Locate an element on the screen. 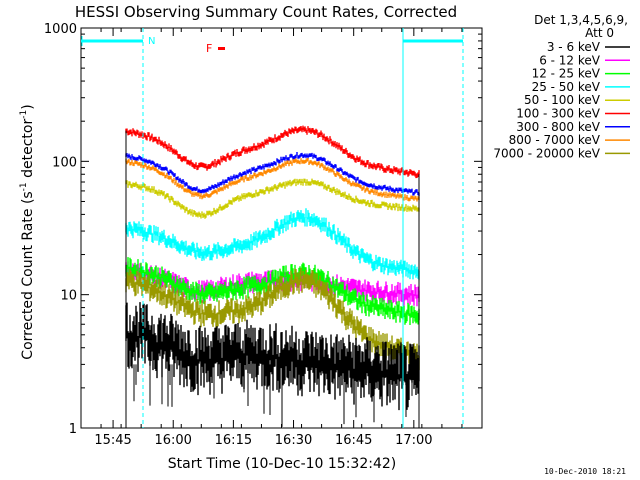 This screenshot has width=640, height=480. y-axis-label-base: Corrected Count Rate (s is located at coordinates (28, 275).